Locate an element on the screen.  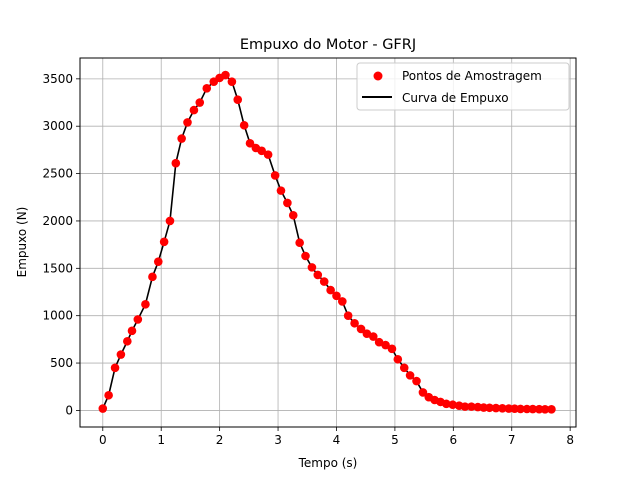
legend-marker-points is located at coordinates (378, 76).